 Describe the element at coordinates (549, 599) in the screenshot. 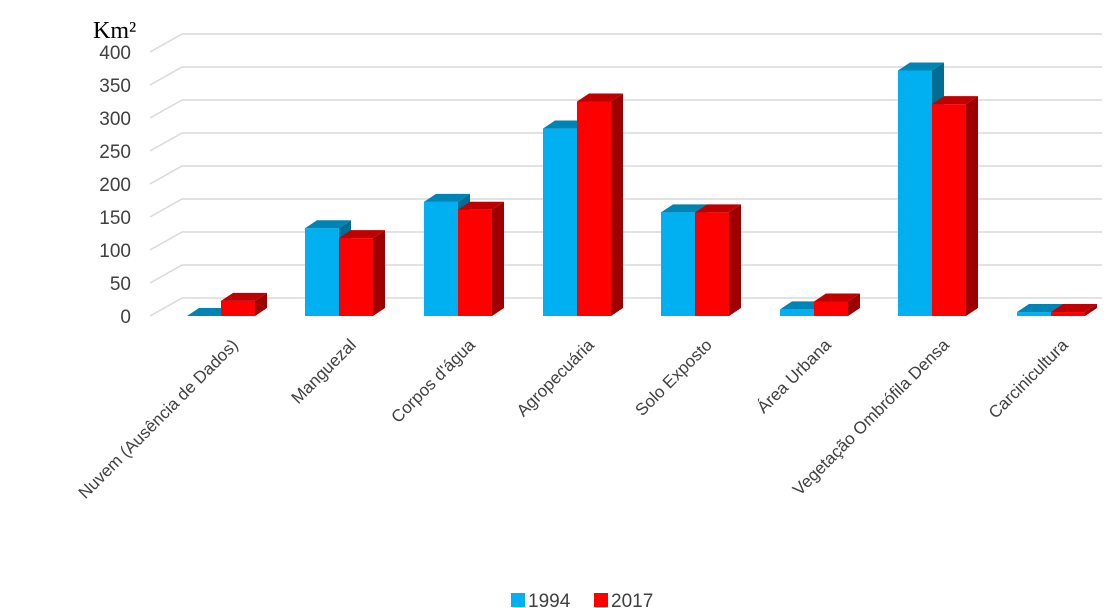

I see `legend-label-1994: 1994` at that location.